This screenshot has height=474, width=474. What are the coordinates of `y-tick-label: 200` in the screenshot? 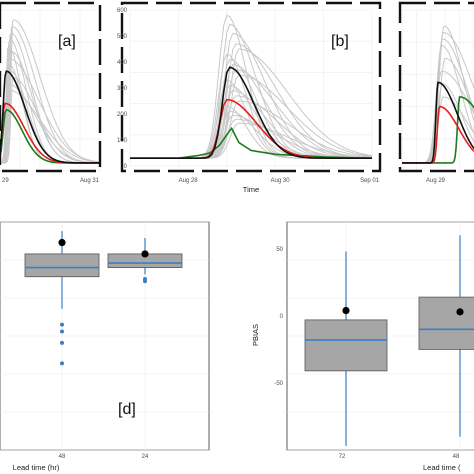 It's located at (122, 115).